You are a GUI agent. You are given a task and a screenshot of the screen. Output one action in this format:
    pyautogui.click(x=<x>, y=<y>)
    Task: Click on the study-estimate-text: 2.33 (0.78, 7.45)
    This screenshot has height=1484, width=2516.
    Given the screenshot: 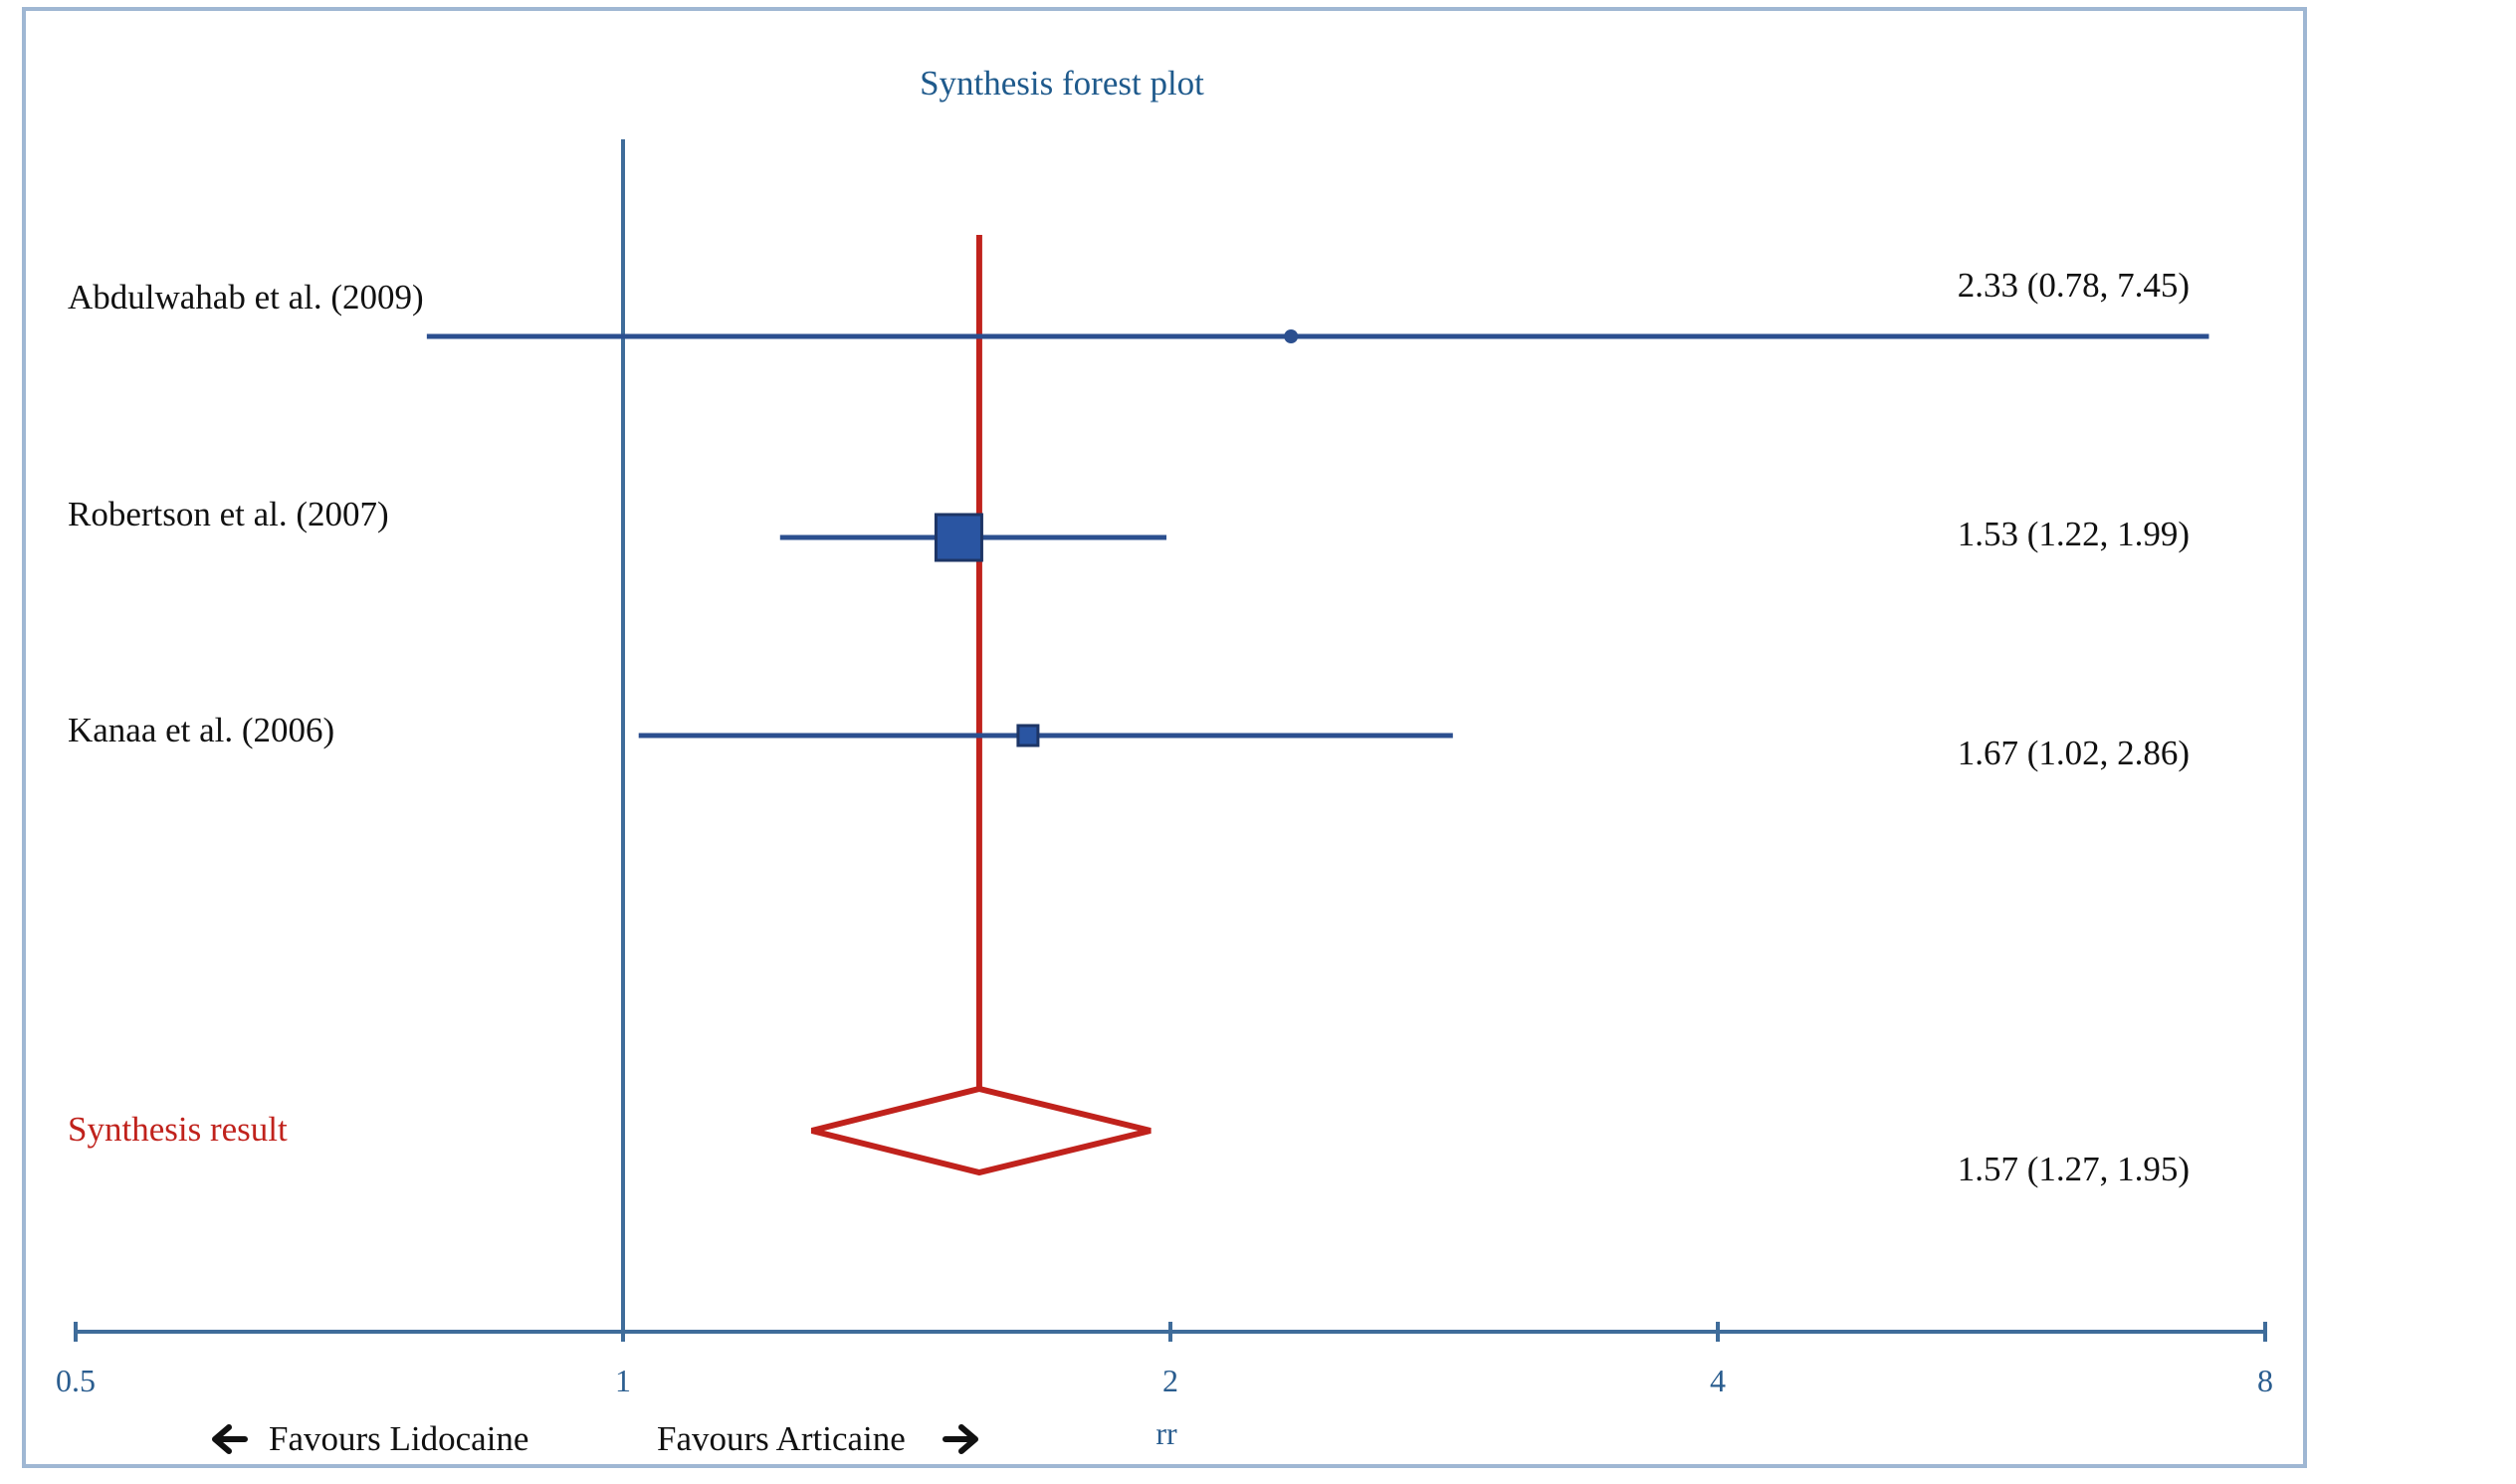 What is the action you would take?
    pyautogui.click(x=2074, y=285)
    